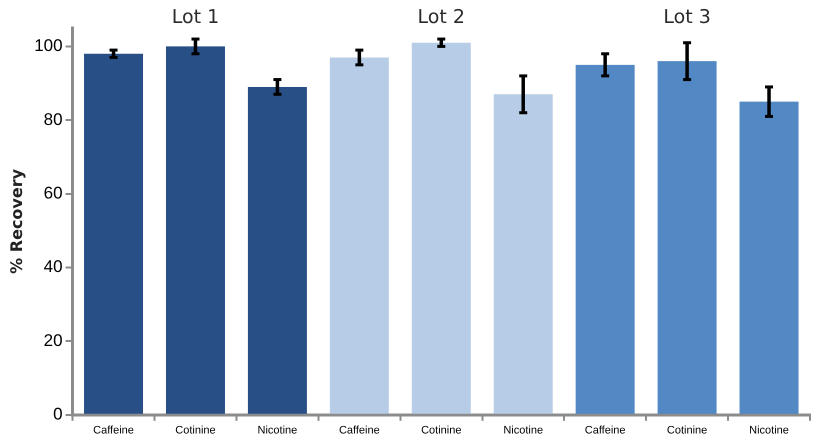 Image resolution: width=818 pixels, height=440 pixels. What do you see at coordinates (48, 46) in the screenshot?
I see `y-tick-label: 100` at bounding box center [48, 46].